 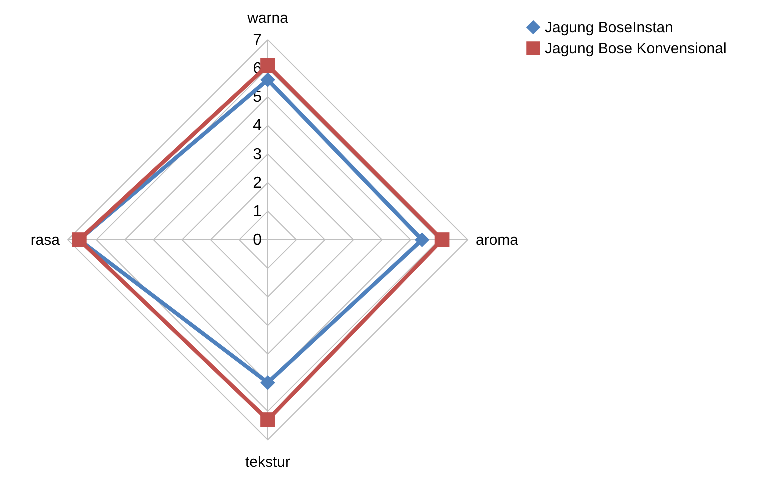 What do you see at coordinates (257, 240) in the screenshot?
I see `y-tick-label: 0` at bounding box center [257, 240].